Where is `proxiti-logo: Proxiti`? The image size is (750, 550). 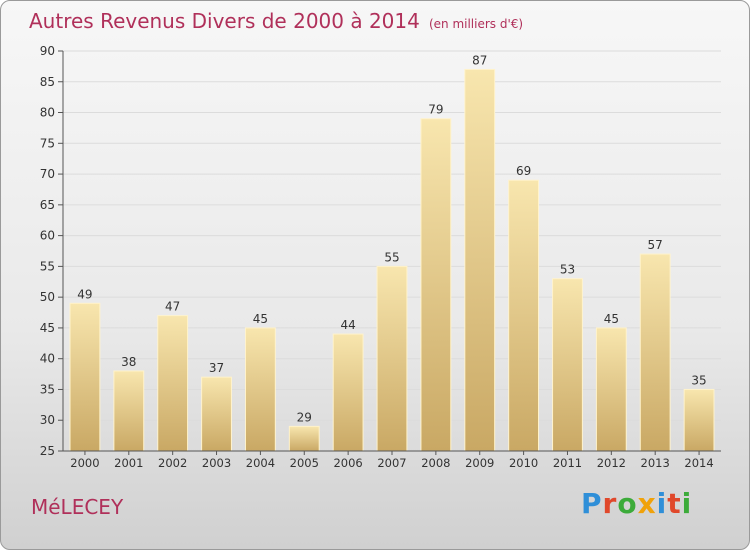
proxiti-logo: Proxiti is located at coordinates (636, 503).